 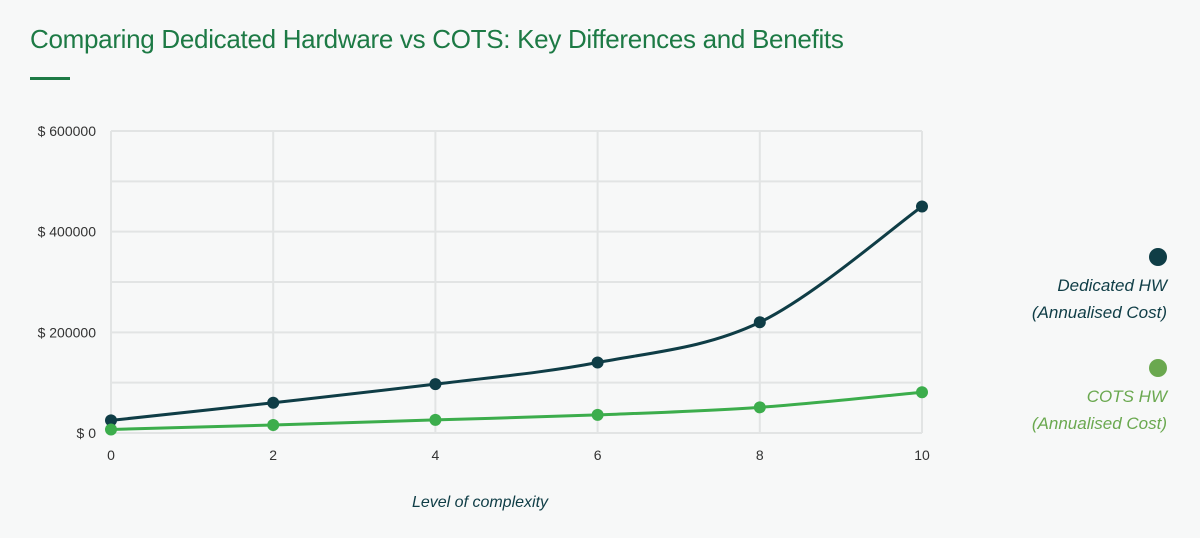 I want to click on legend-sublabel-dedicated: (Annualised Cost), so click(x=1099, y=312).